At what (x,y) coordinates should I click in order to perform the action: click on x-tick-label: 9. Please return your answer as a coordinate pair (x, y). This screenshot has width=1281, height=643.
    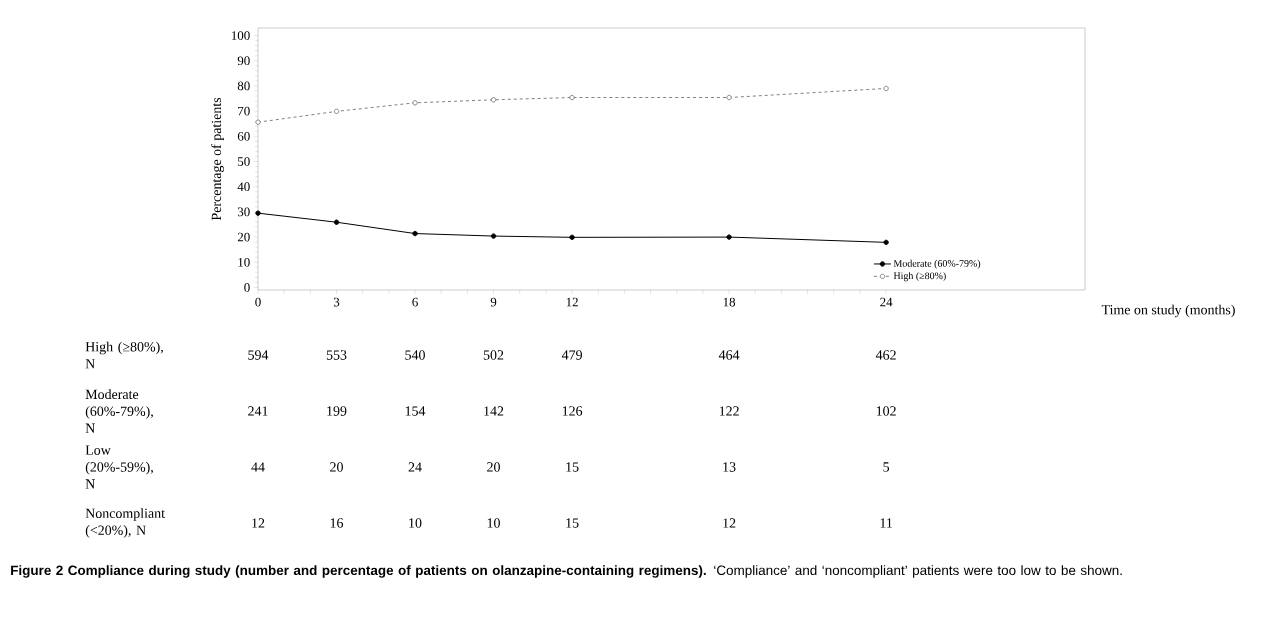
    Looking at the image, I should click on (493, 302).